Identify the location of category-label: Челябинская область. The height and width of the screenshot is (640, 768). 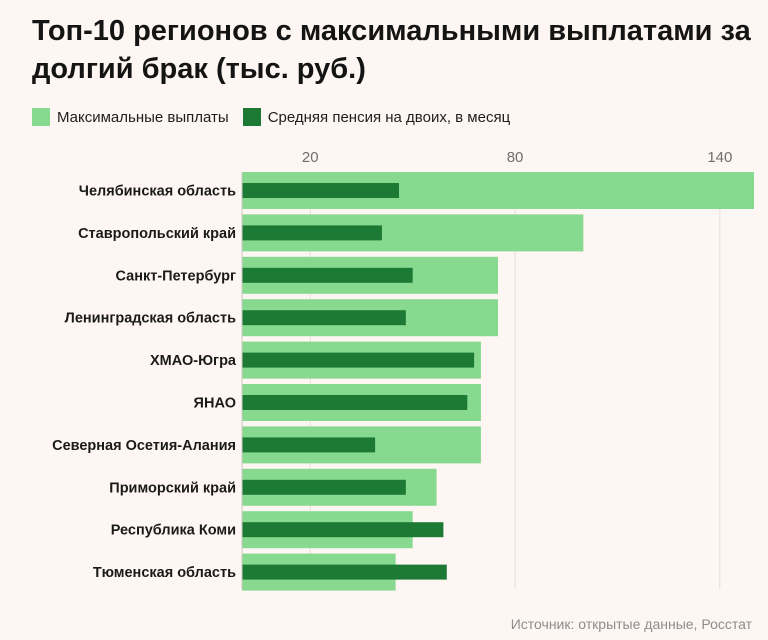
(157, 192).